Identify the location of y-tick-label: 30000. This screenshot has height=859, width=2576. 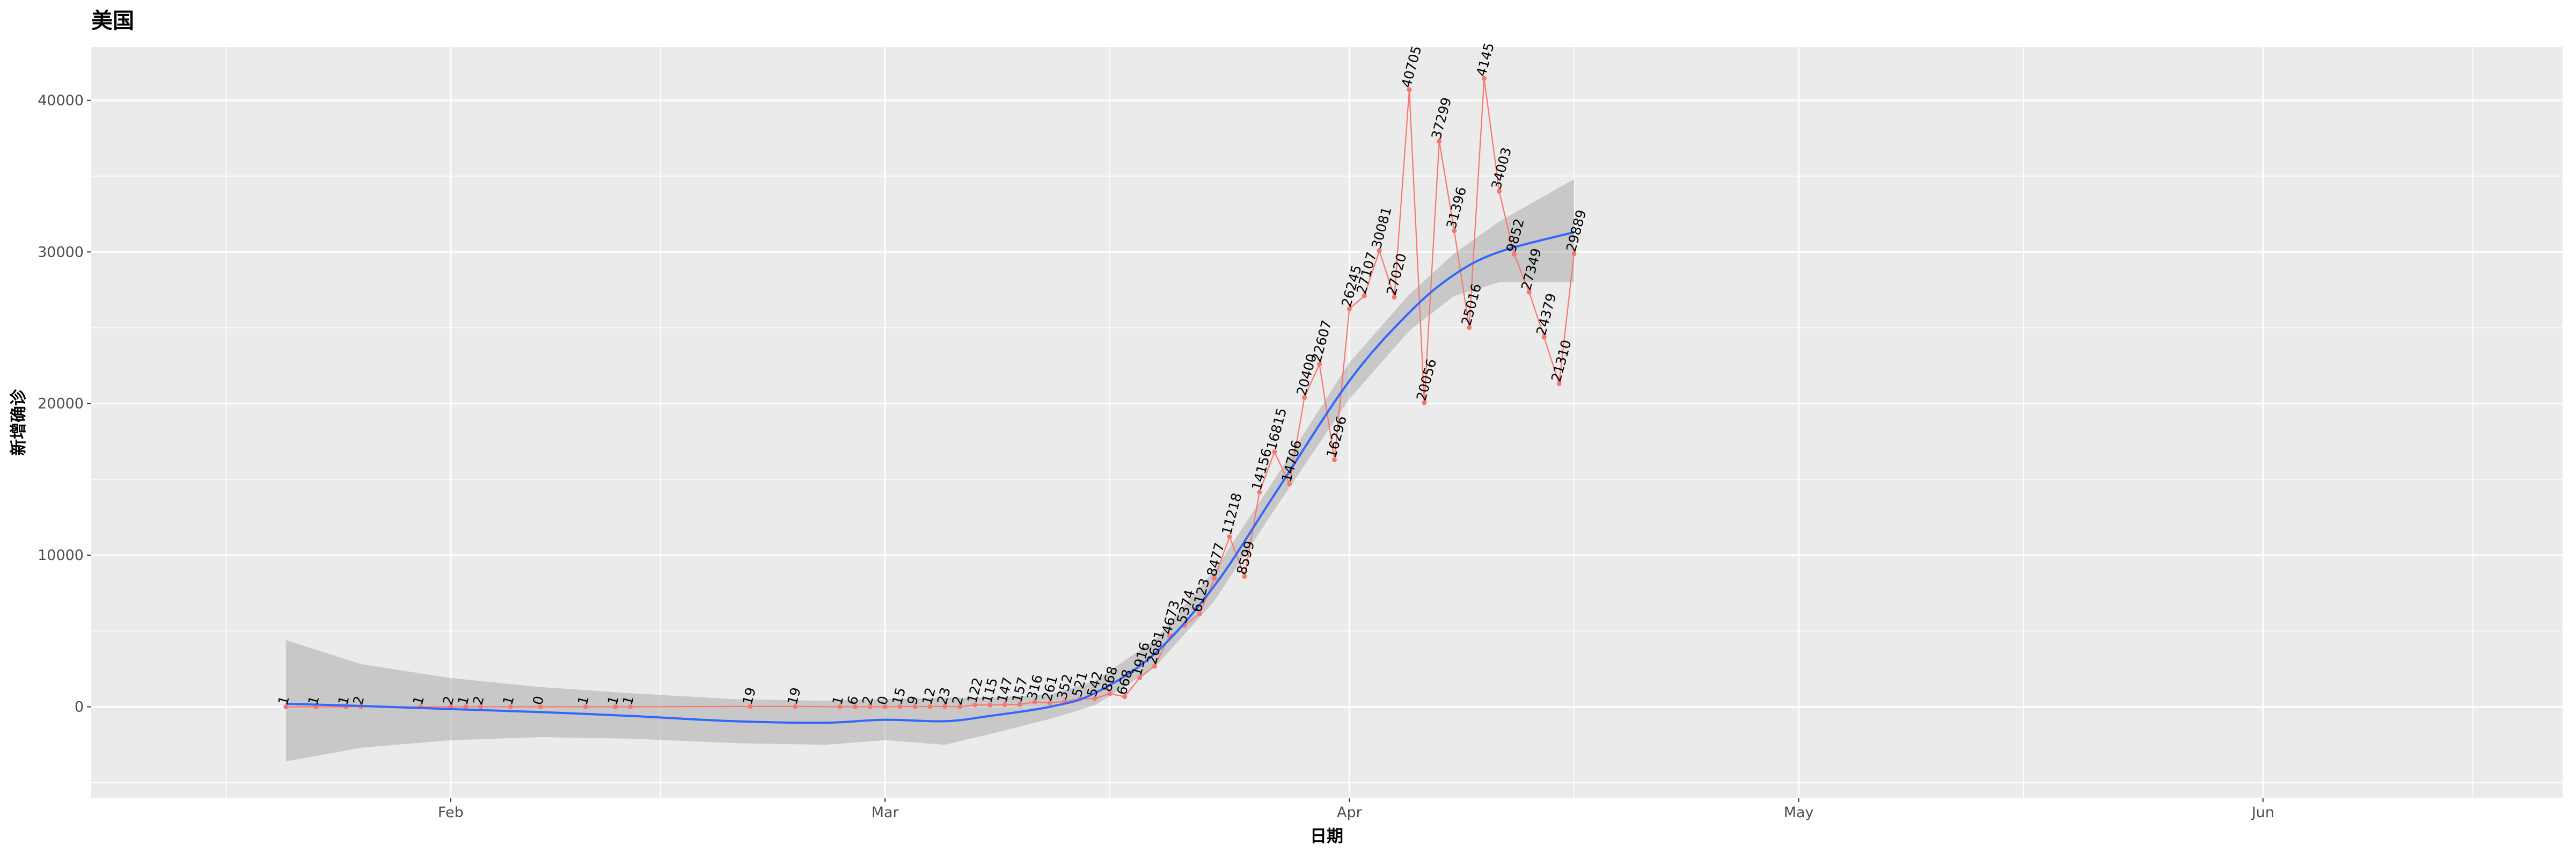
(61, 252).